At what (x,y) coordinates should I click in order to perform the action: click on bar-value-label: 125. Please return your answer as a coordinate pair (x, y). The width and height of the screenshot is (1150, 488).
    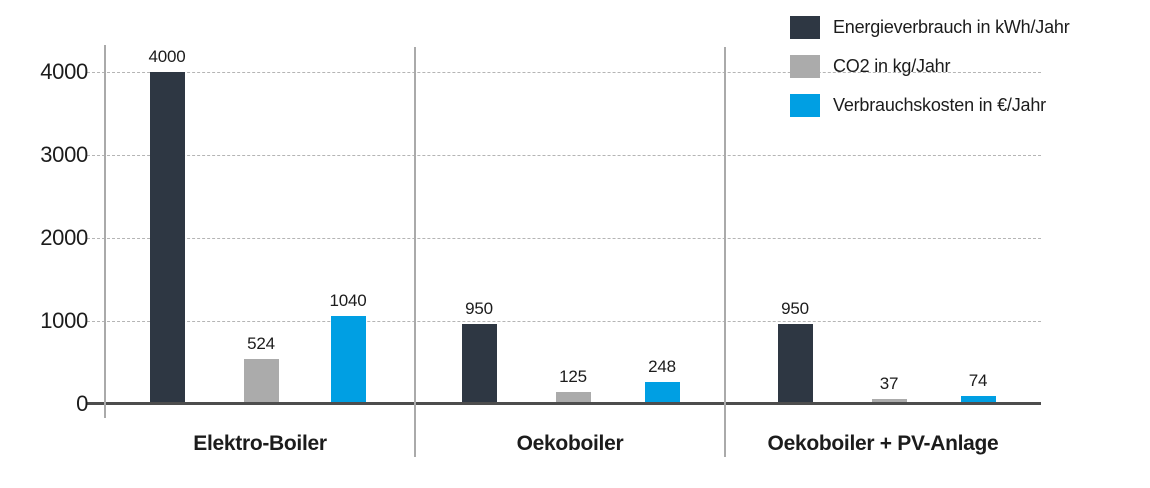
    Looking at the image, I should click on (573, 376).